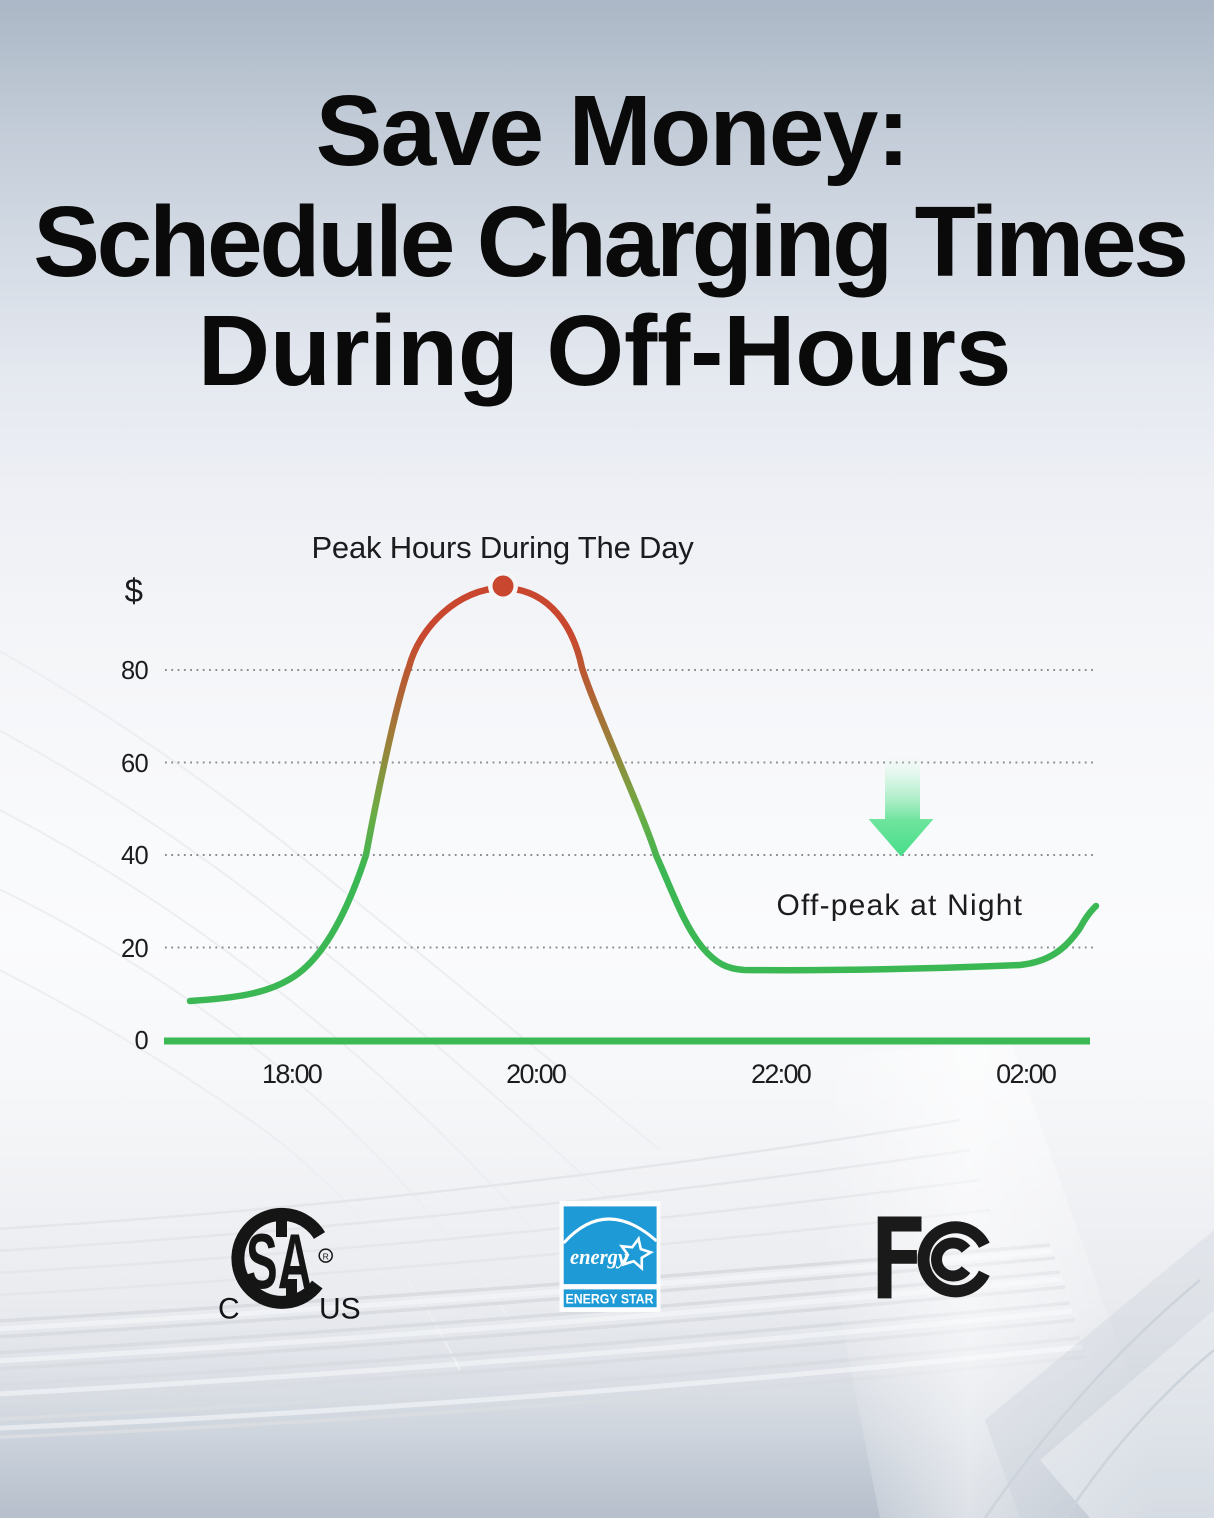 The image size is (1214, 1518). I want to click on svg-text: US, so click(340, 1309).